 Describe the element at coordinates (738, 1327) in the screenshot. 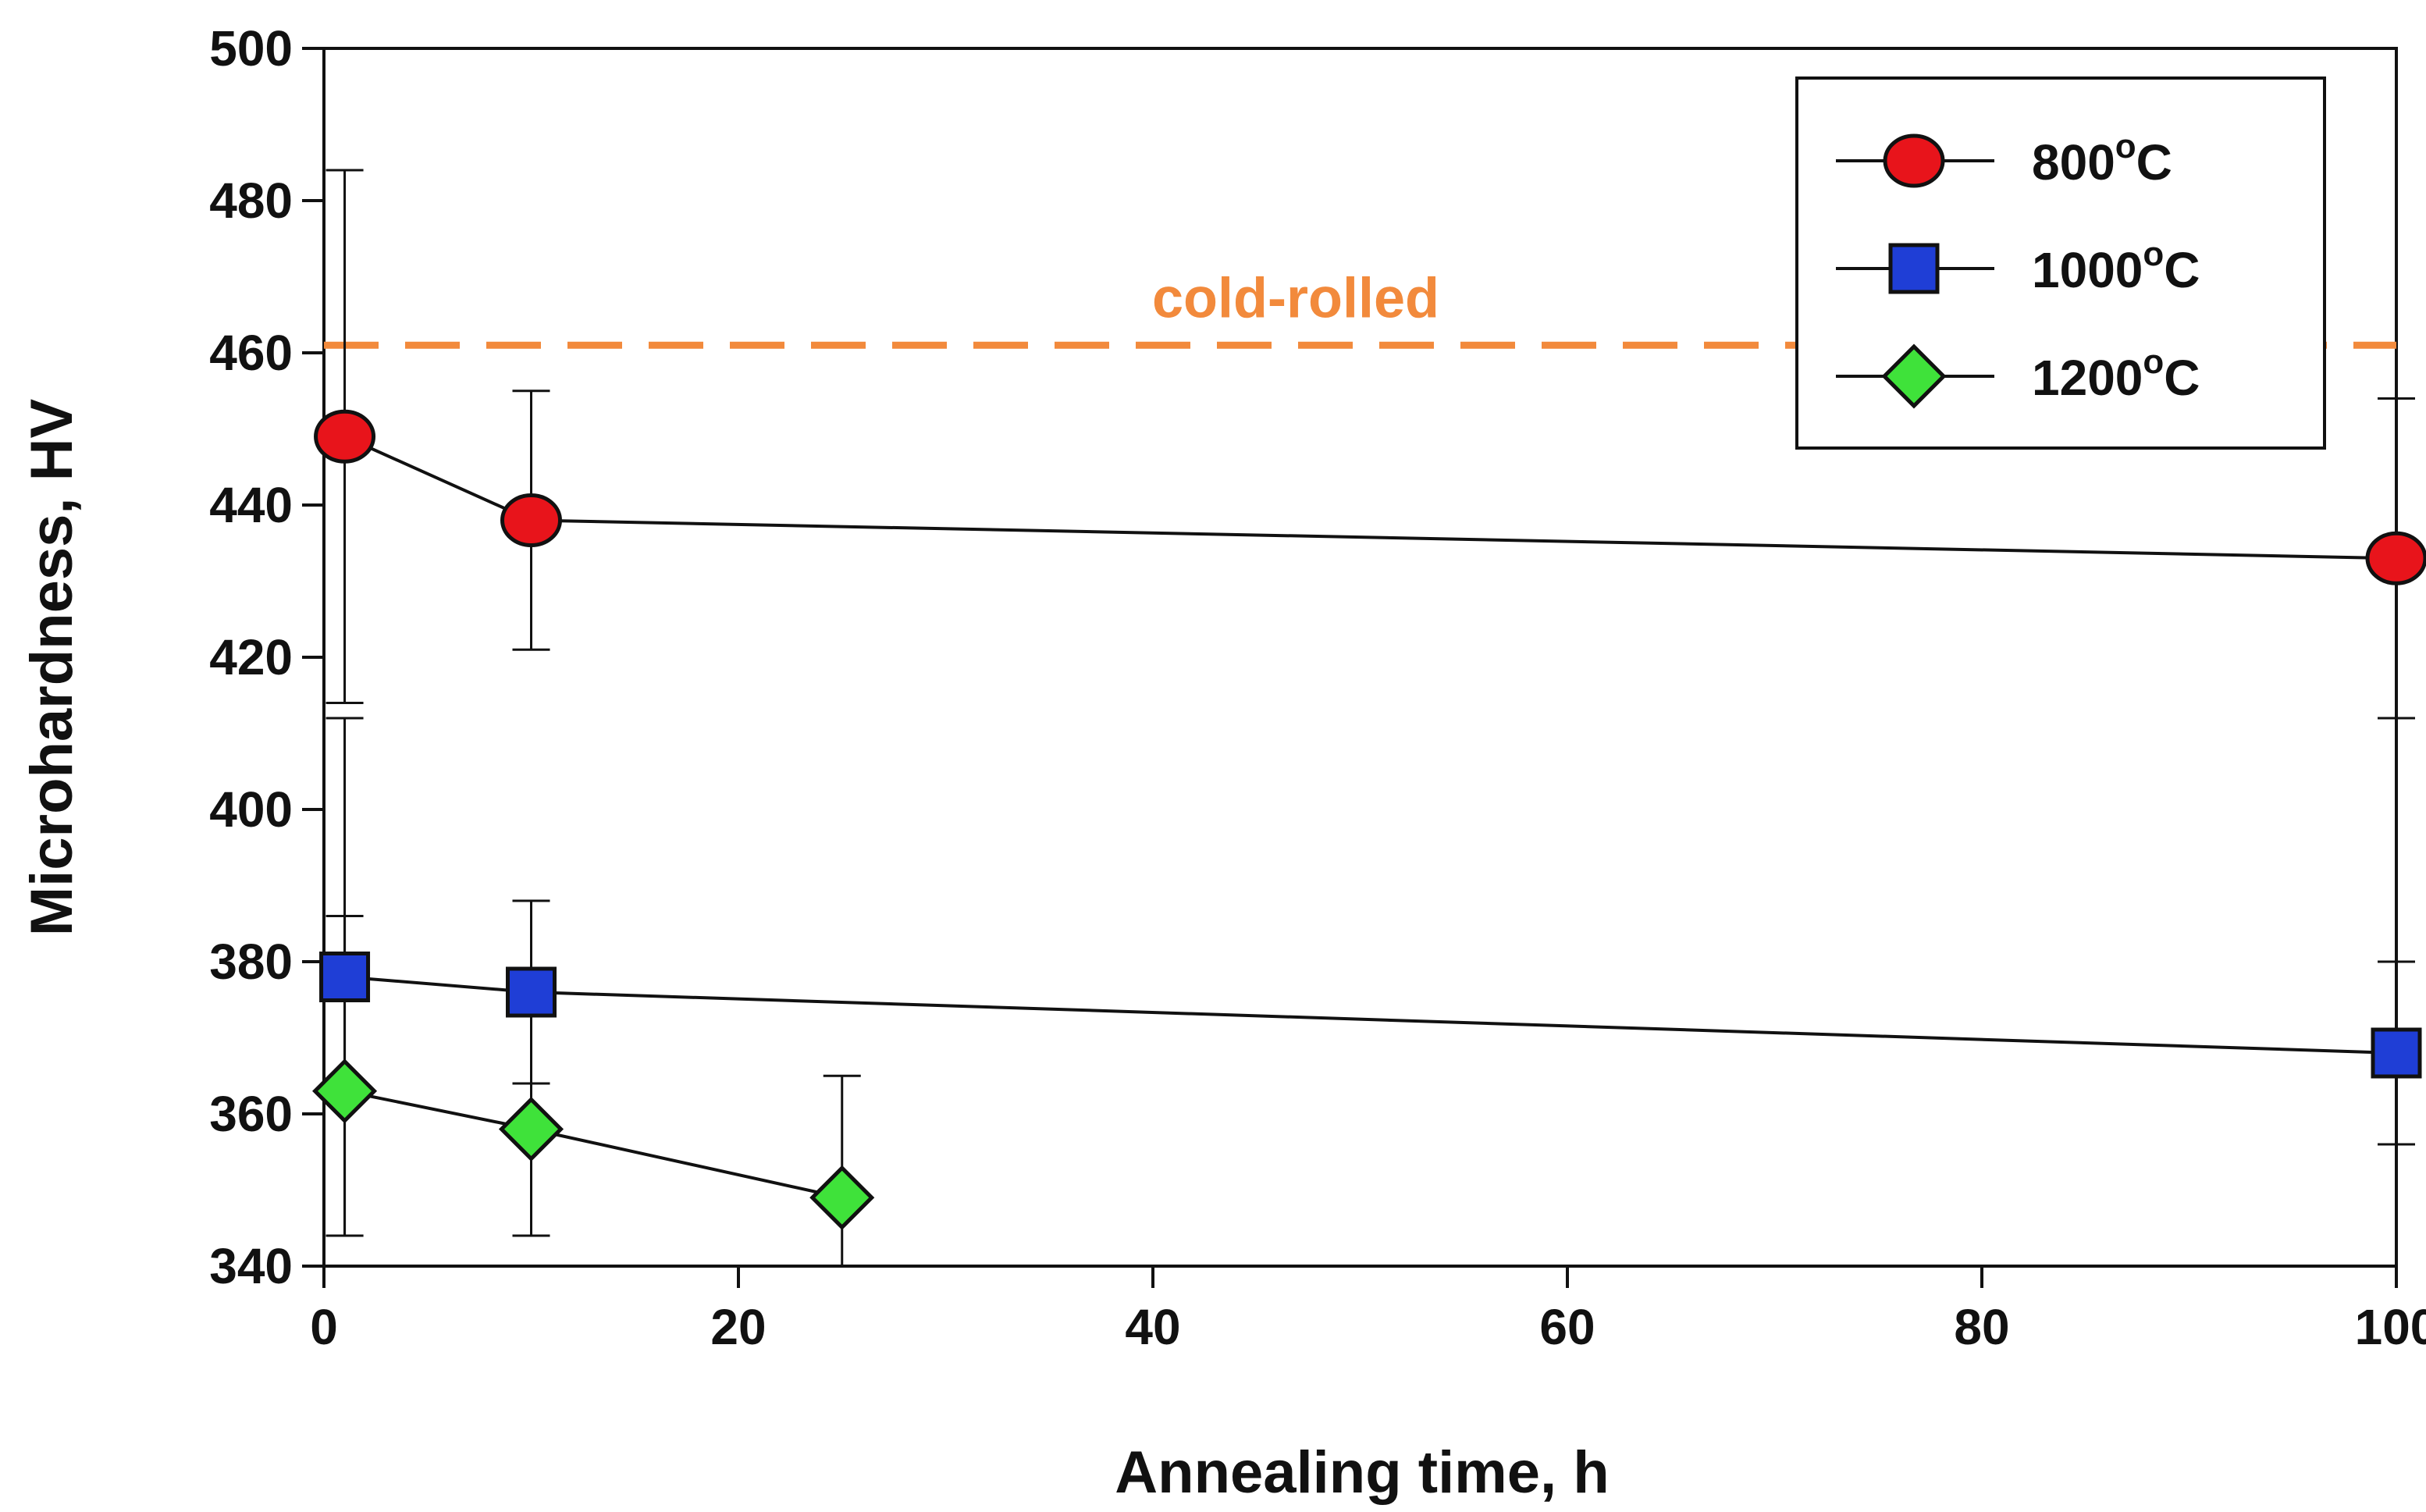

I see `x-tick-label: 20` at that location.